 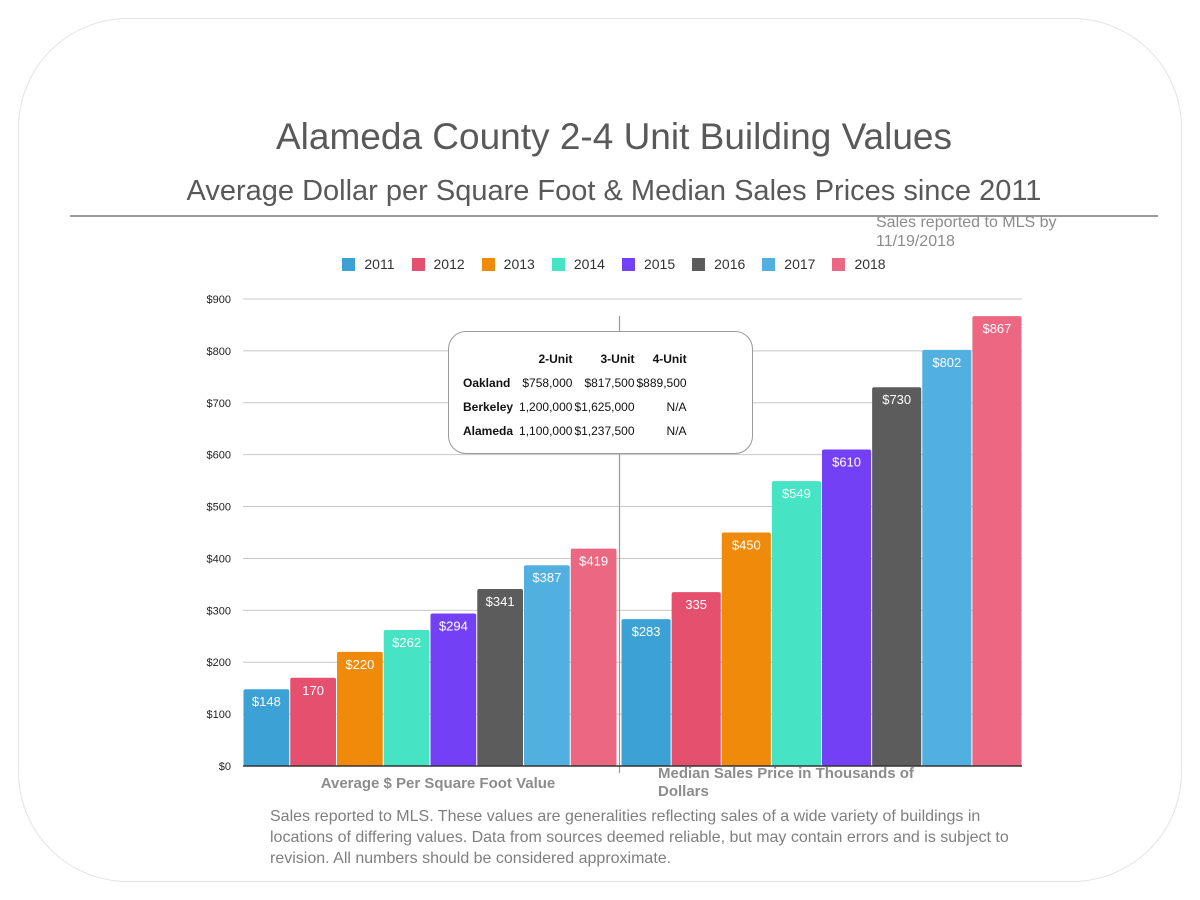 I want to click on legend-item-2018: 2018, so click(x=859, y=264).